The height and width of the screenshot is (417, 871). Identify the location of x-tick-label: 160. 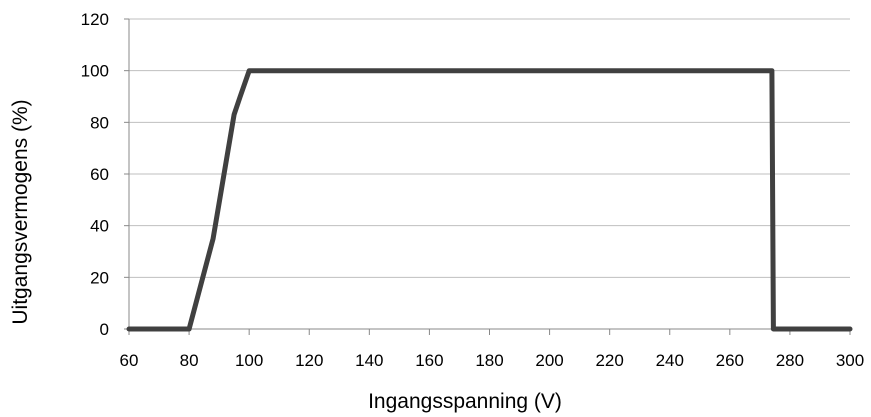
(429, 360).